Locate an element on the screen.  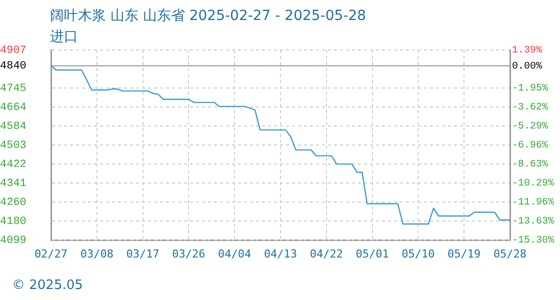
y2-tick-label: -10.29% is located at coordinates (533, 184).